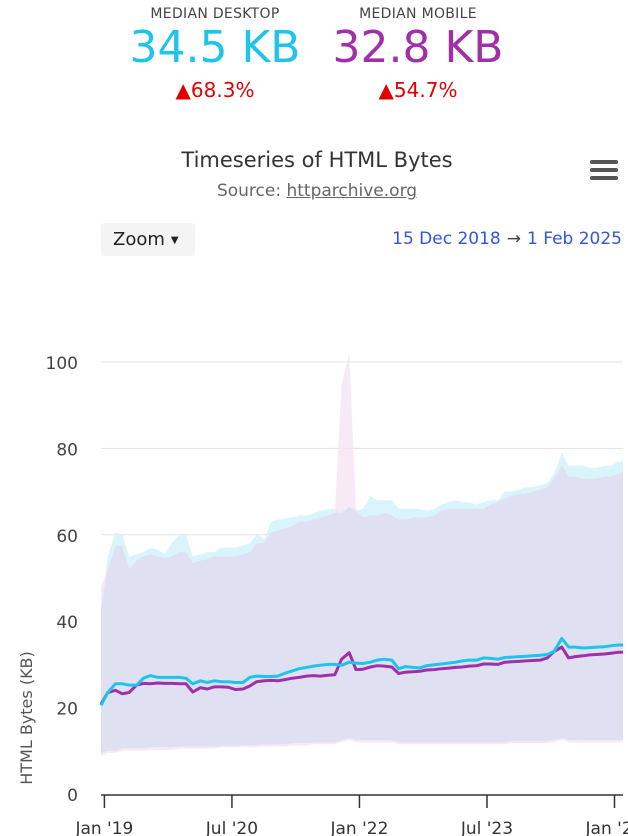 The height and width of the screenshot is (836, 628). I want to click on chart-title: Timeseries of HTML Bytes, so click(317, 160).